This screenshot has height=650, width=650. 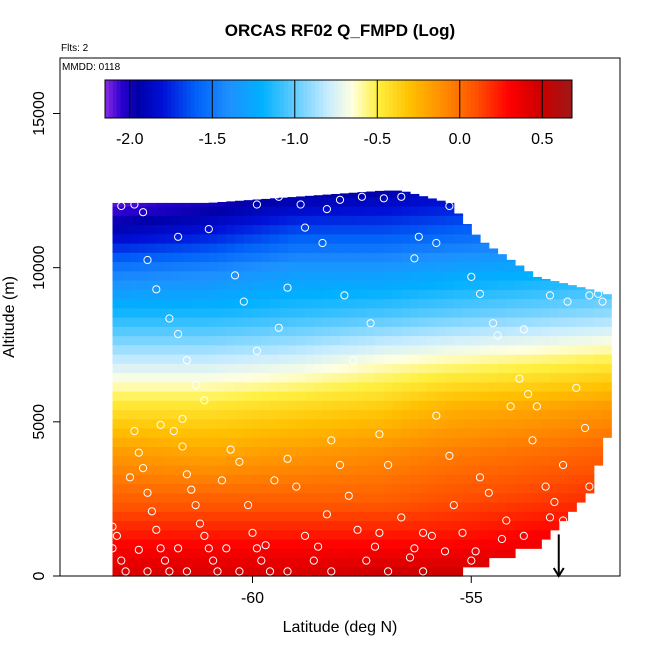 What do you see at coordinates (252, 598) in the screenshot?
I see `x-tick-label: -60` at bounding box center [252, 598].